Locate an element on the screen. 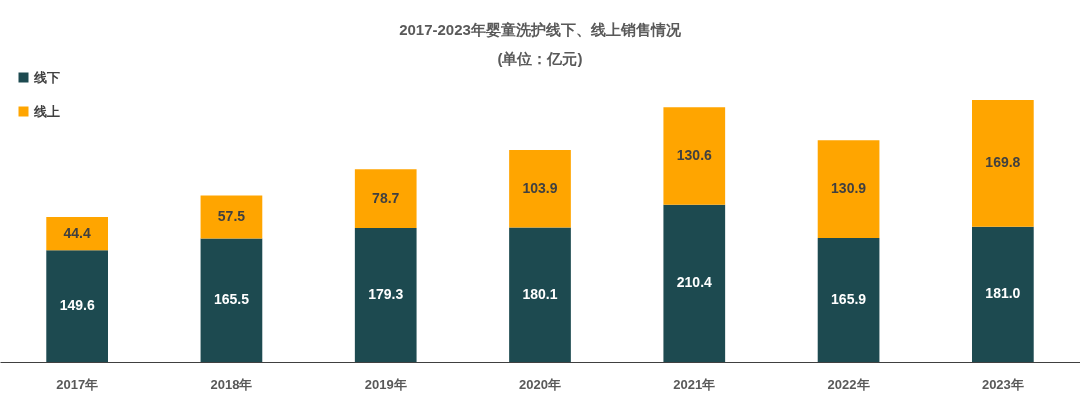 Image resolution: width=1080 pixels, height=400 pixels. data-label: 78.7 is located at coordinates (386, 197).